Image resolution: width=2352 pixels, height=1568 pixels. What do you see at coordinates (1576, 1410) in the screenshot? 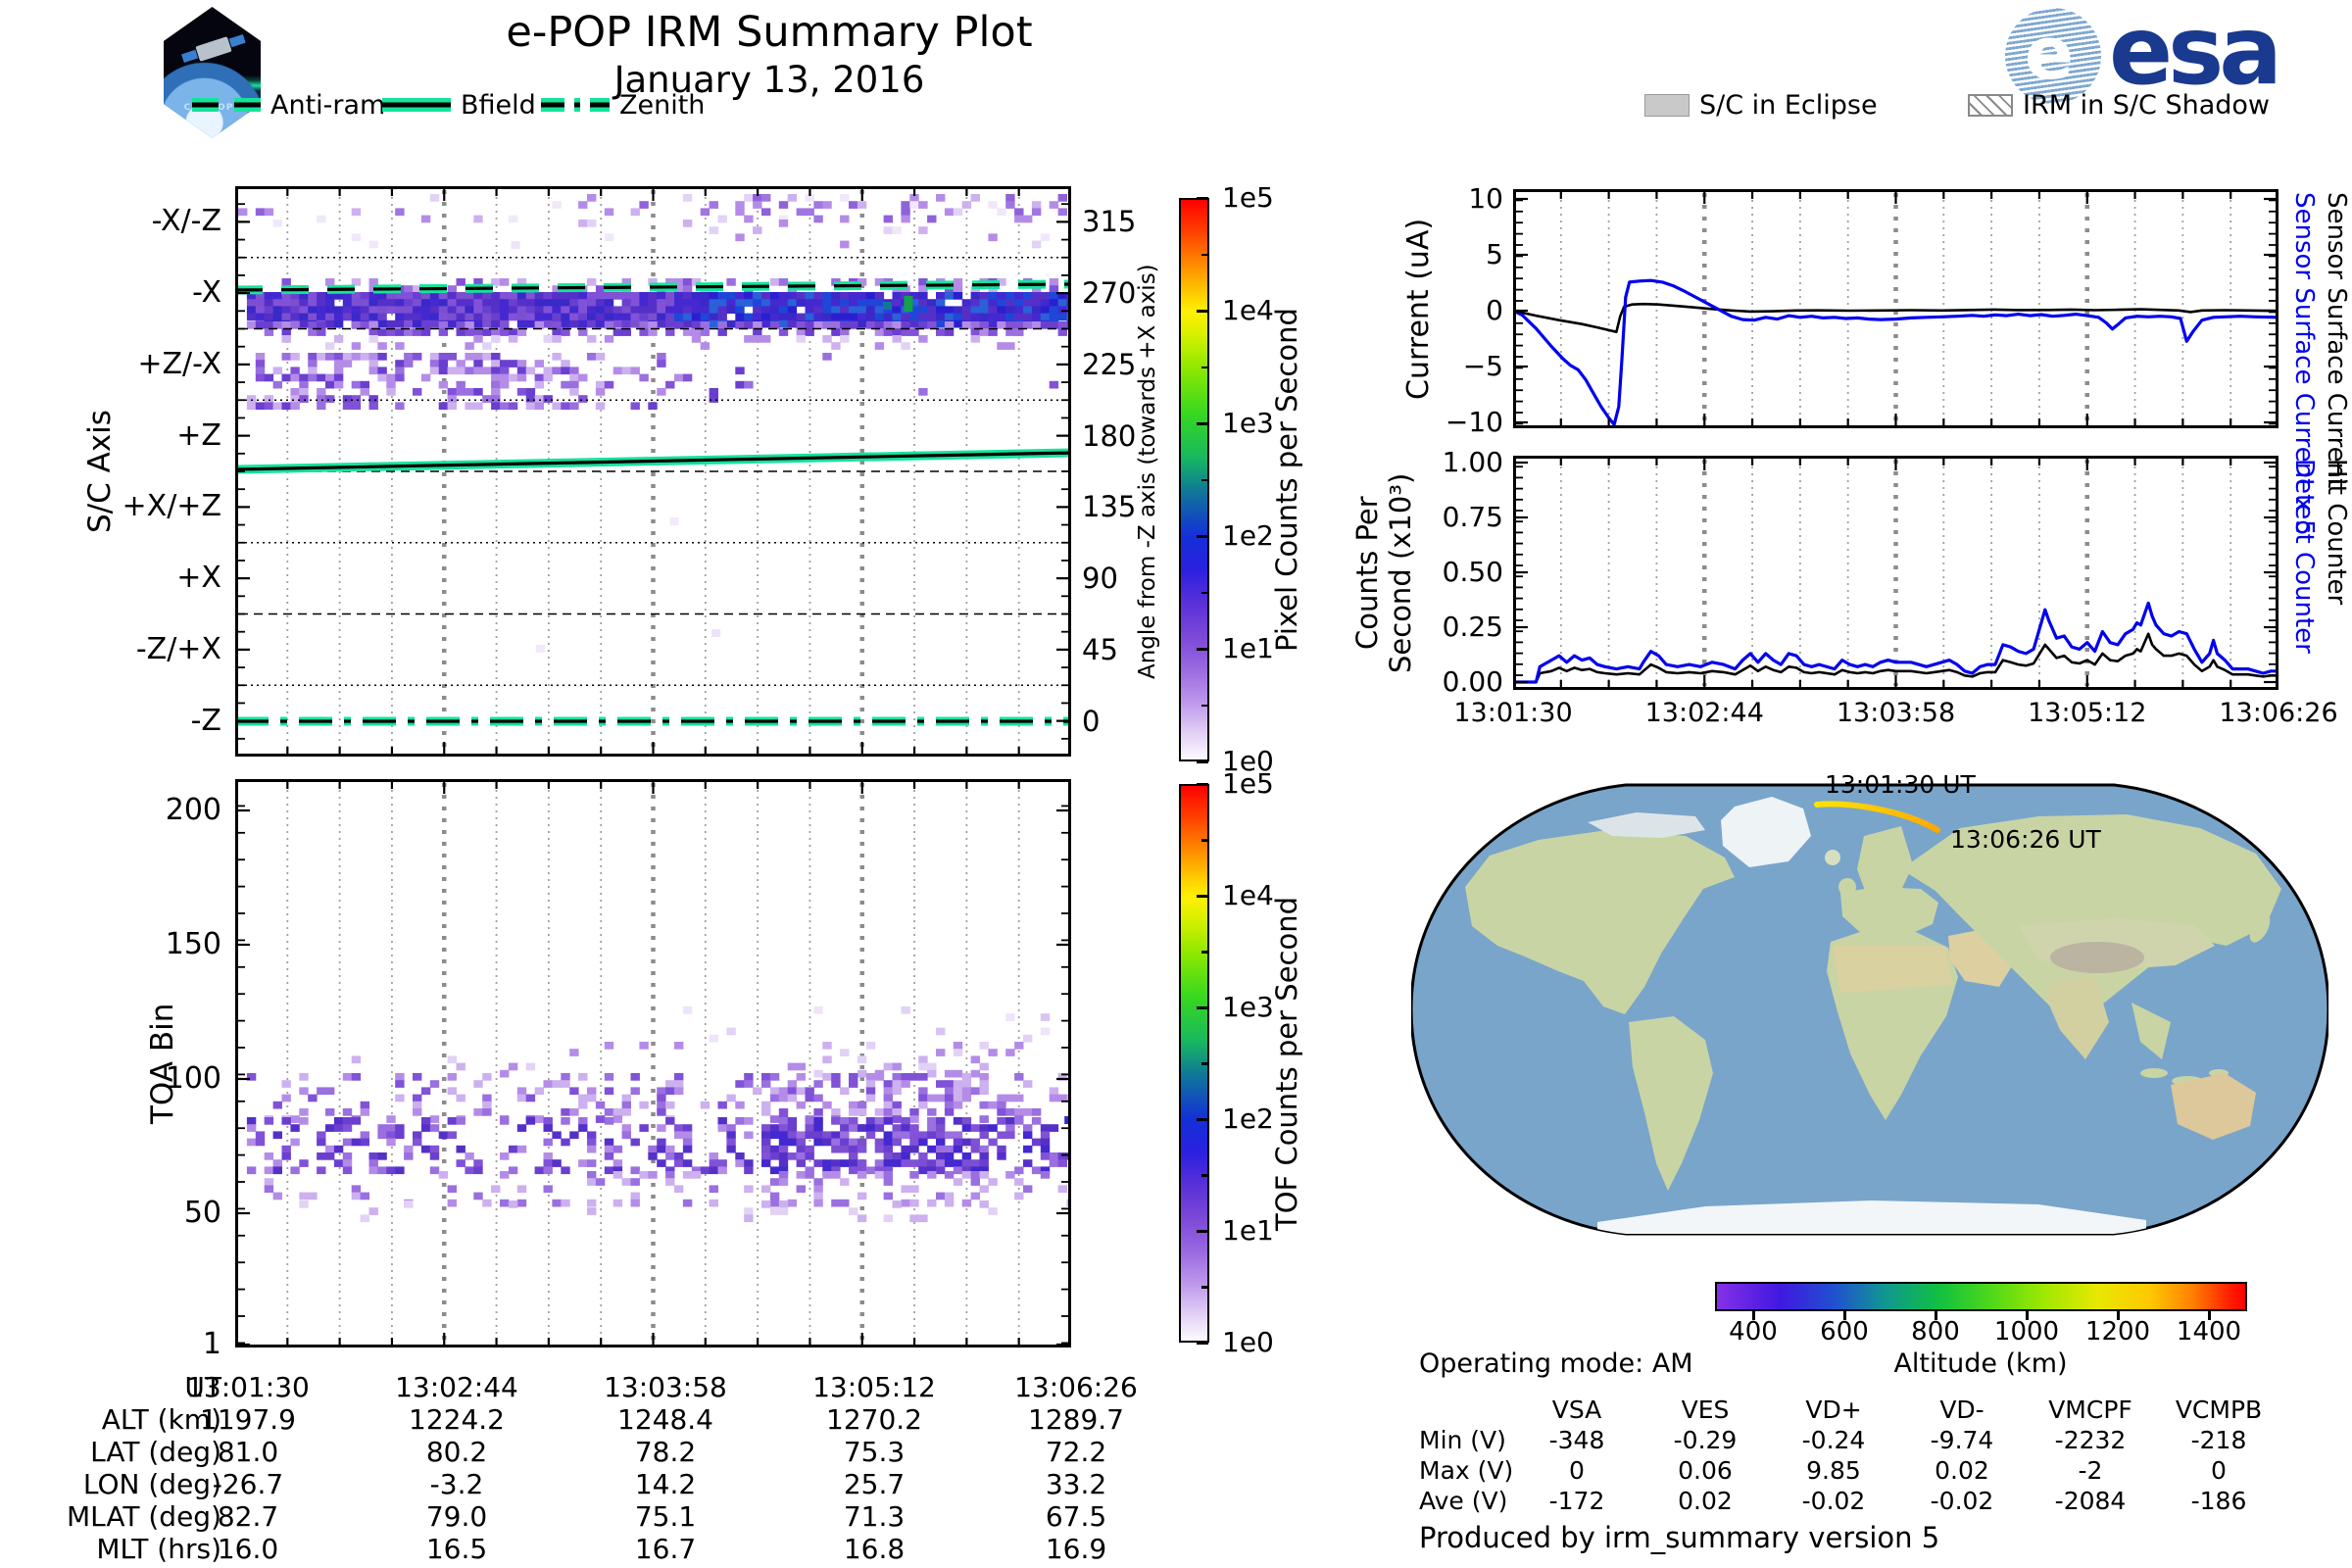
I see `voltage-column-header: VSA` at bounding box center [1576, 1410].